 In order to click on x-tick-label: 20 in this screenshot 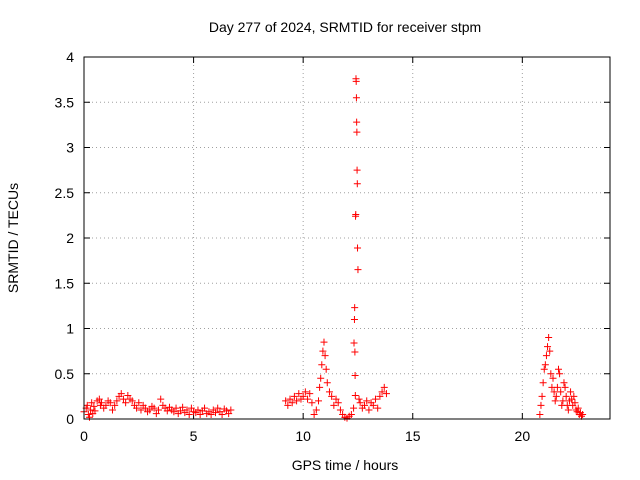, I will do `click(523, 436)`.